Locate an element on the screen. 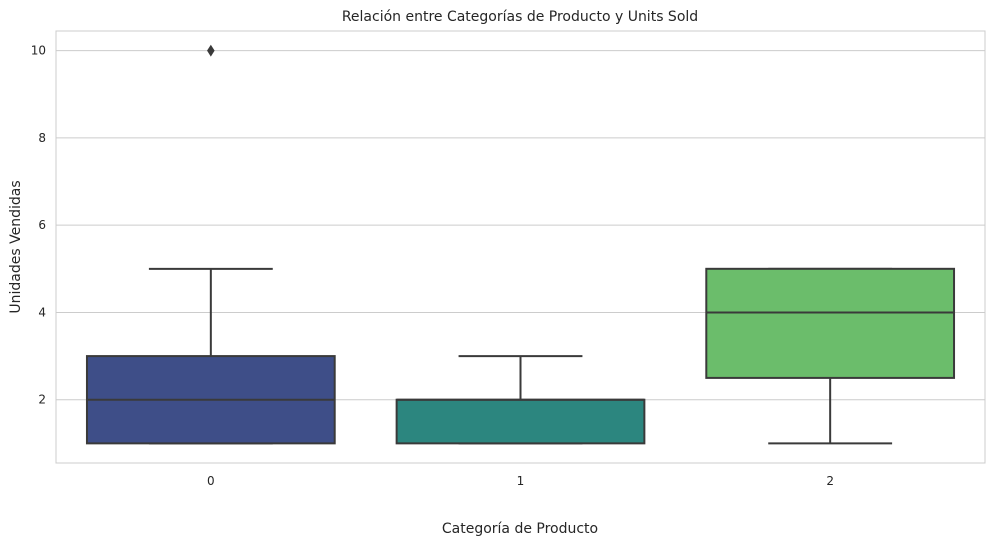  outlier-point is located at coordinates (211, 50).